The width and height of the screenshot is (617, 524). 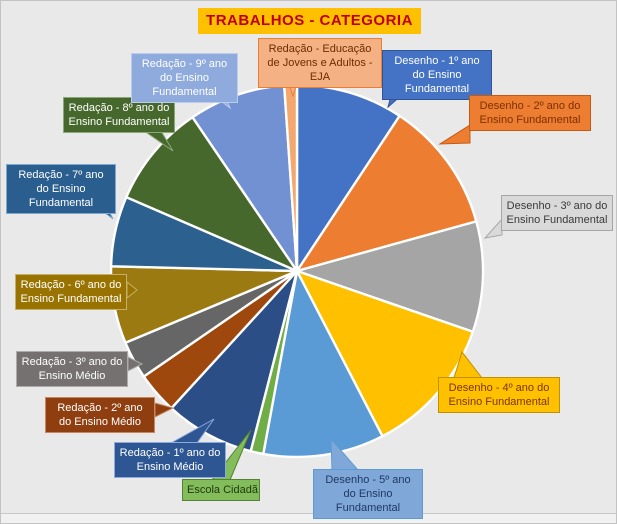 What do you see at coordinates (499, 395) in the screenshot?
I see `callout-desenho-4-ano-ef: Desenho - 4º ano do Ensino Fundamental` at bounding box center [499, 395].